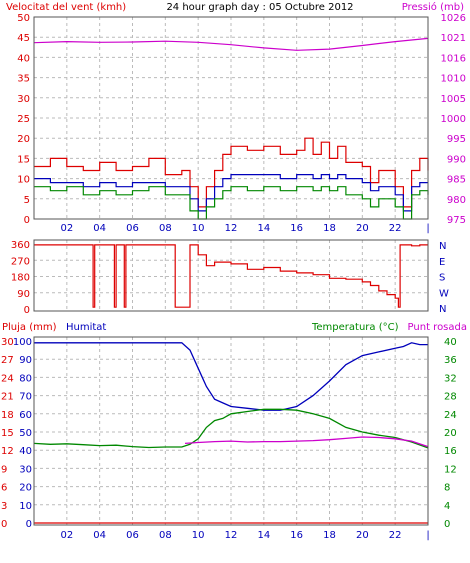  What do you see at coordinates (450, 415) in the screenshot?
I see `panel3-temperature-tick: 24` at bounding box center [450, 415].